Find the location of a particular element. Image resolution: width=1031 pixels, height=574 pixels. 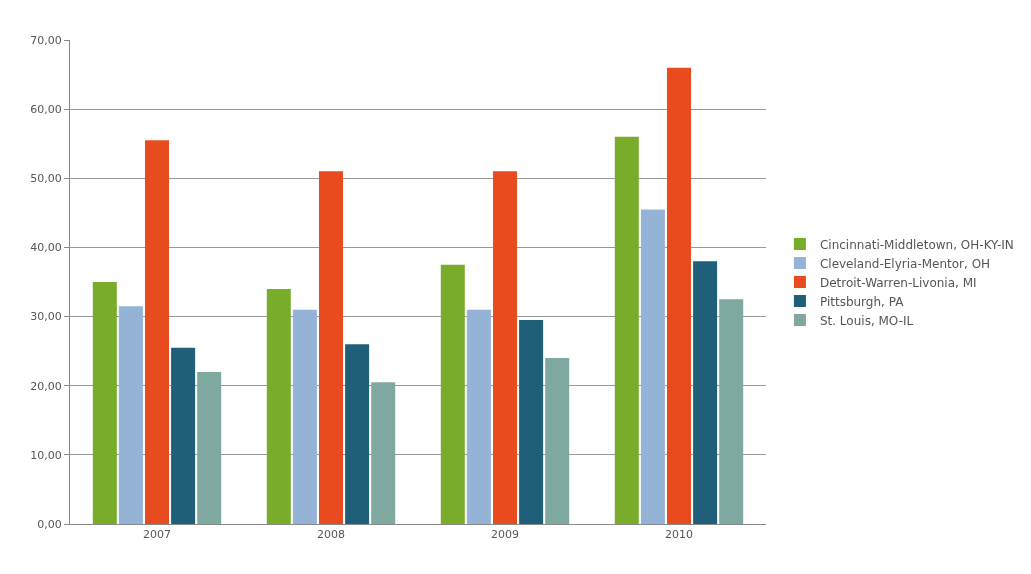

legend-label: St. Louis, MO-IL is located at coordinates (866, 320).